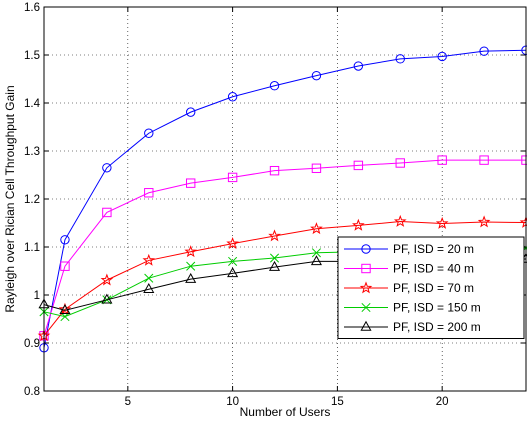 The width and height of the screenshot is (527, 423). I want to click on legend-label: PF, ISD = 150 m, so click(437, 308).